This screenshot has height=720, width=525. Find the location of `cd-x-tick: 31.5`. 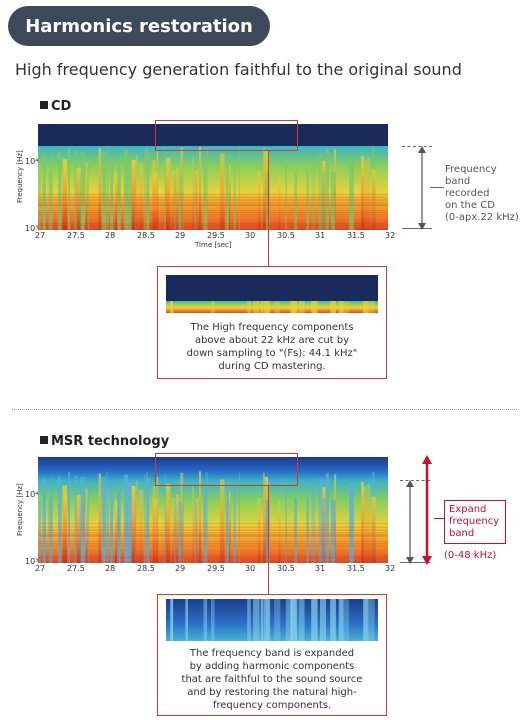

cd-x-tick: 31.5 is located at coordinates (356, 235).